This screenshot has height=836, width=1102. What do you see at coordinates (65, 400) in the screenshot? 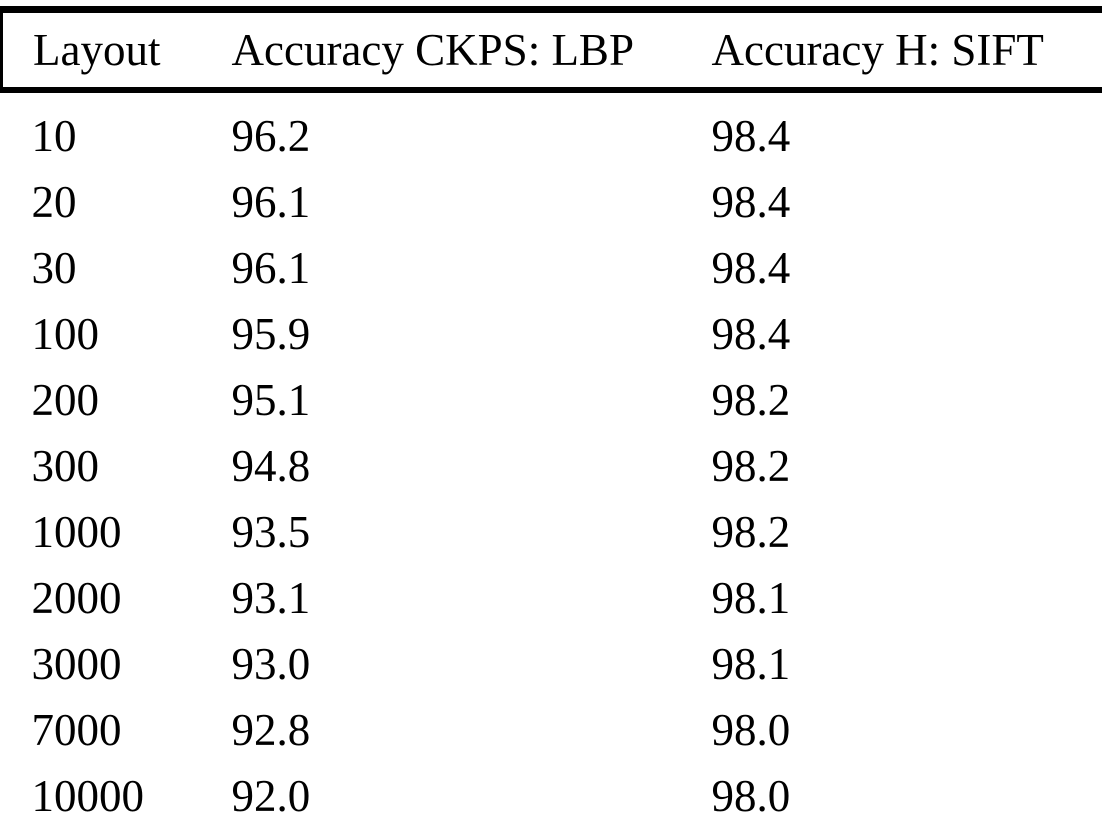
I see `table-cell: 200` at bounding box center [65, 400].